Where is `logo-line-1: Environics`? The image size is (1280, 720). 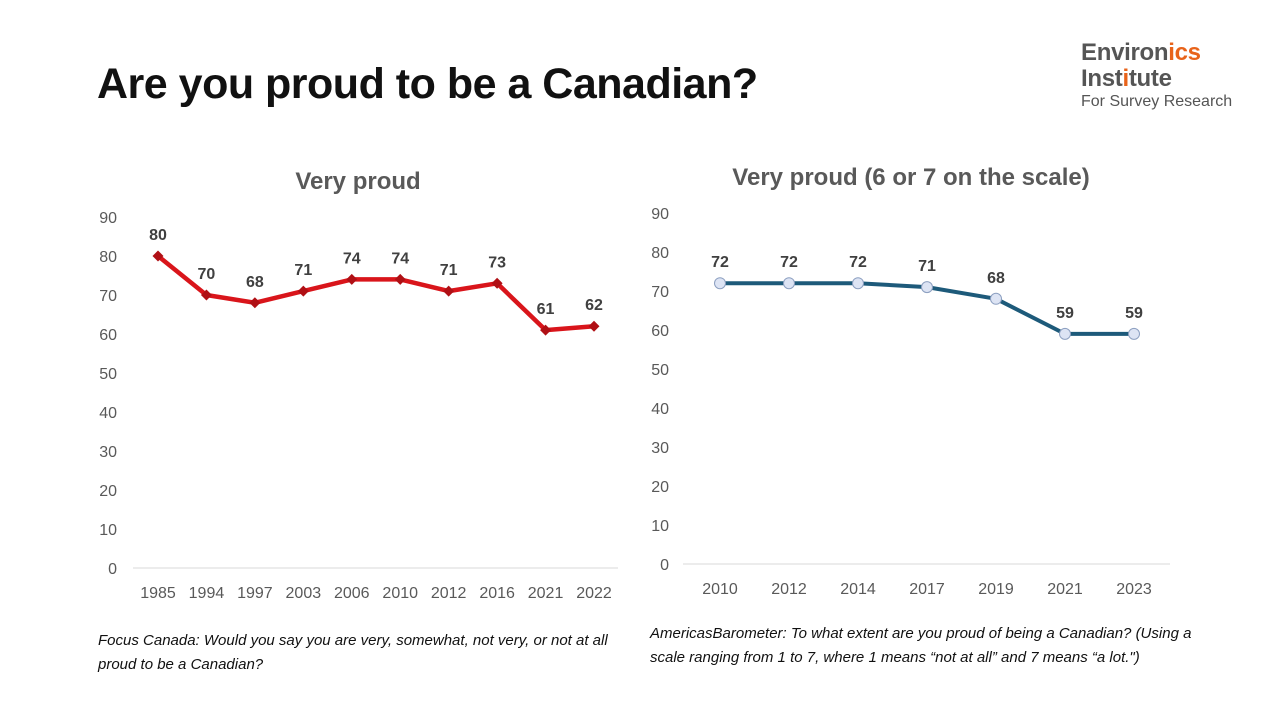
logo-line-1: Environics is located at coordinates (1156, 53).